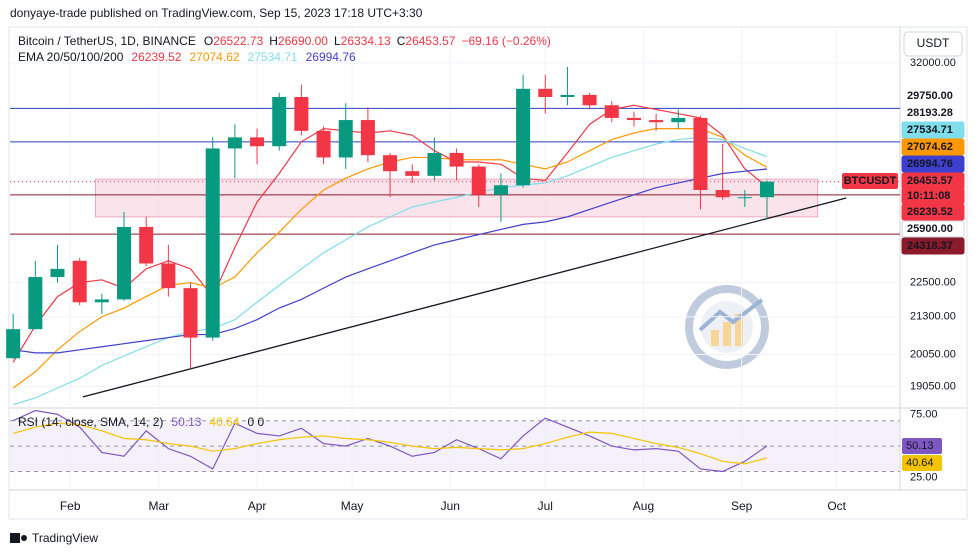 Image resolution: width=977 pixels, height=557 pixels. What do you see at coordinates (924, 478) in the screenshot?
I see `rsi-tick-label: 25.00` at bounding box center [924, 478].